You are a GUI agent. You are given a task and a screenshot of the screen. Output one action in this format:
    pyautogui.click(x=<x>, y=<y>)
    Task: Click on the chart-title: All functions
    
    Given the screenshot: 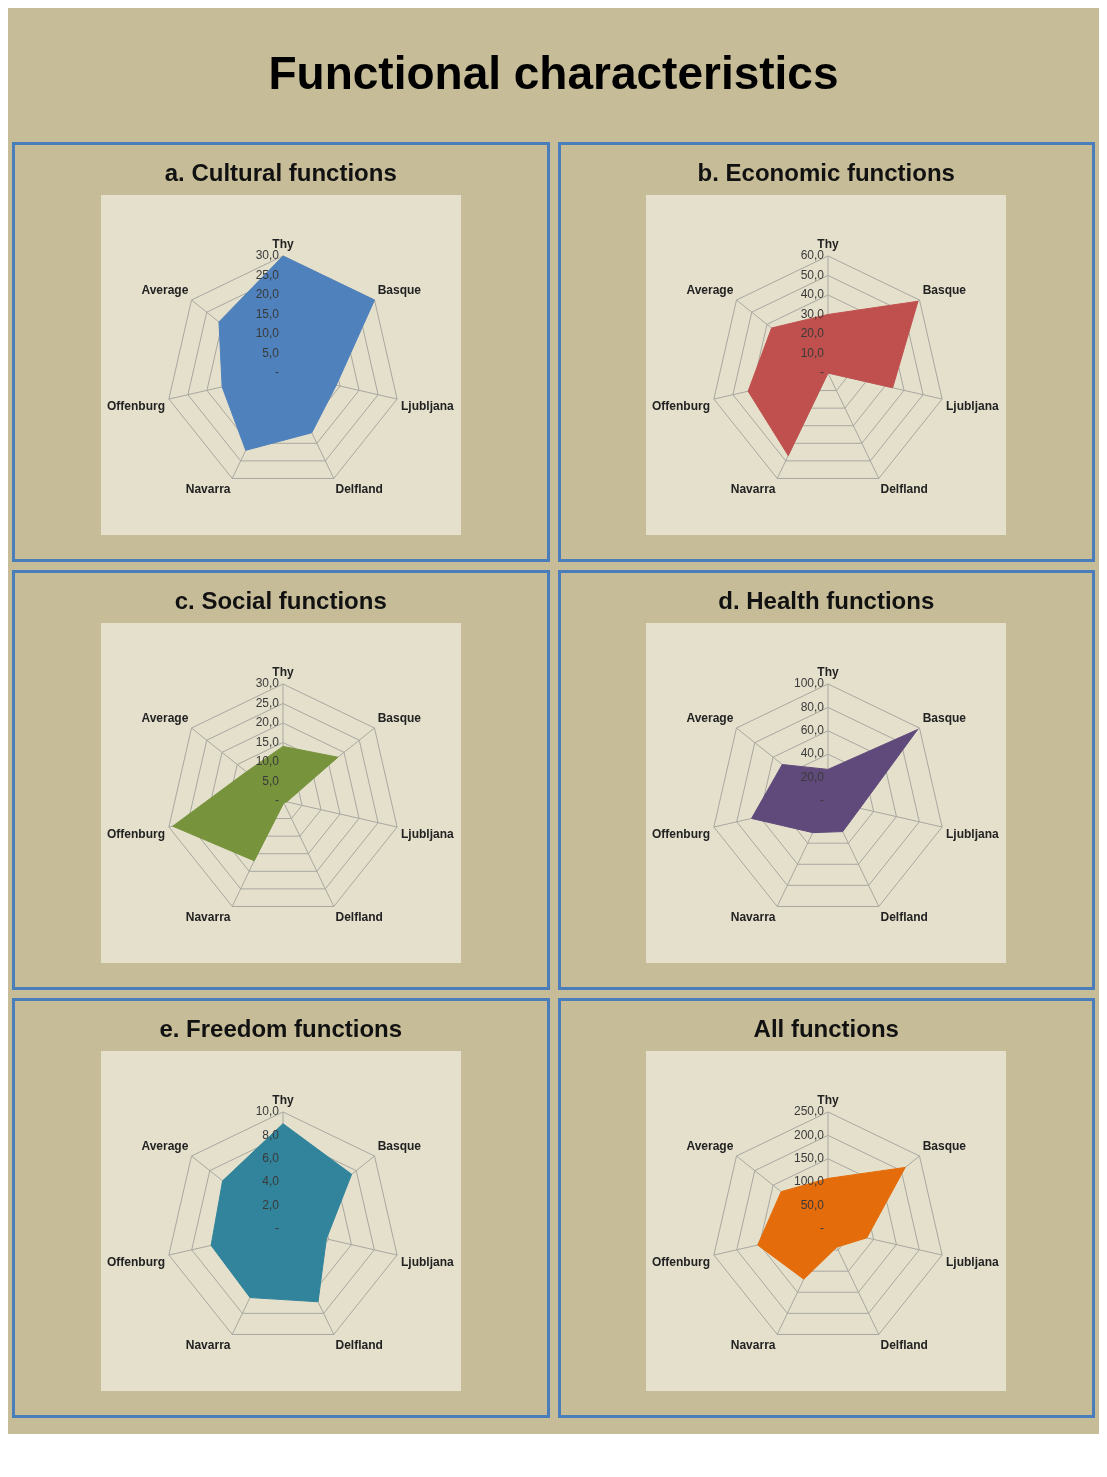 What is the action you would take?
    pyautogui.click(x=826, y=1029)
    